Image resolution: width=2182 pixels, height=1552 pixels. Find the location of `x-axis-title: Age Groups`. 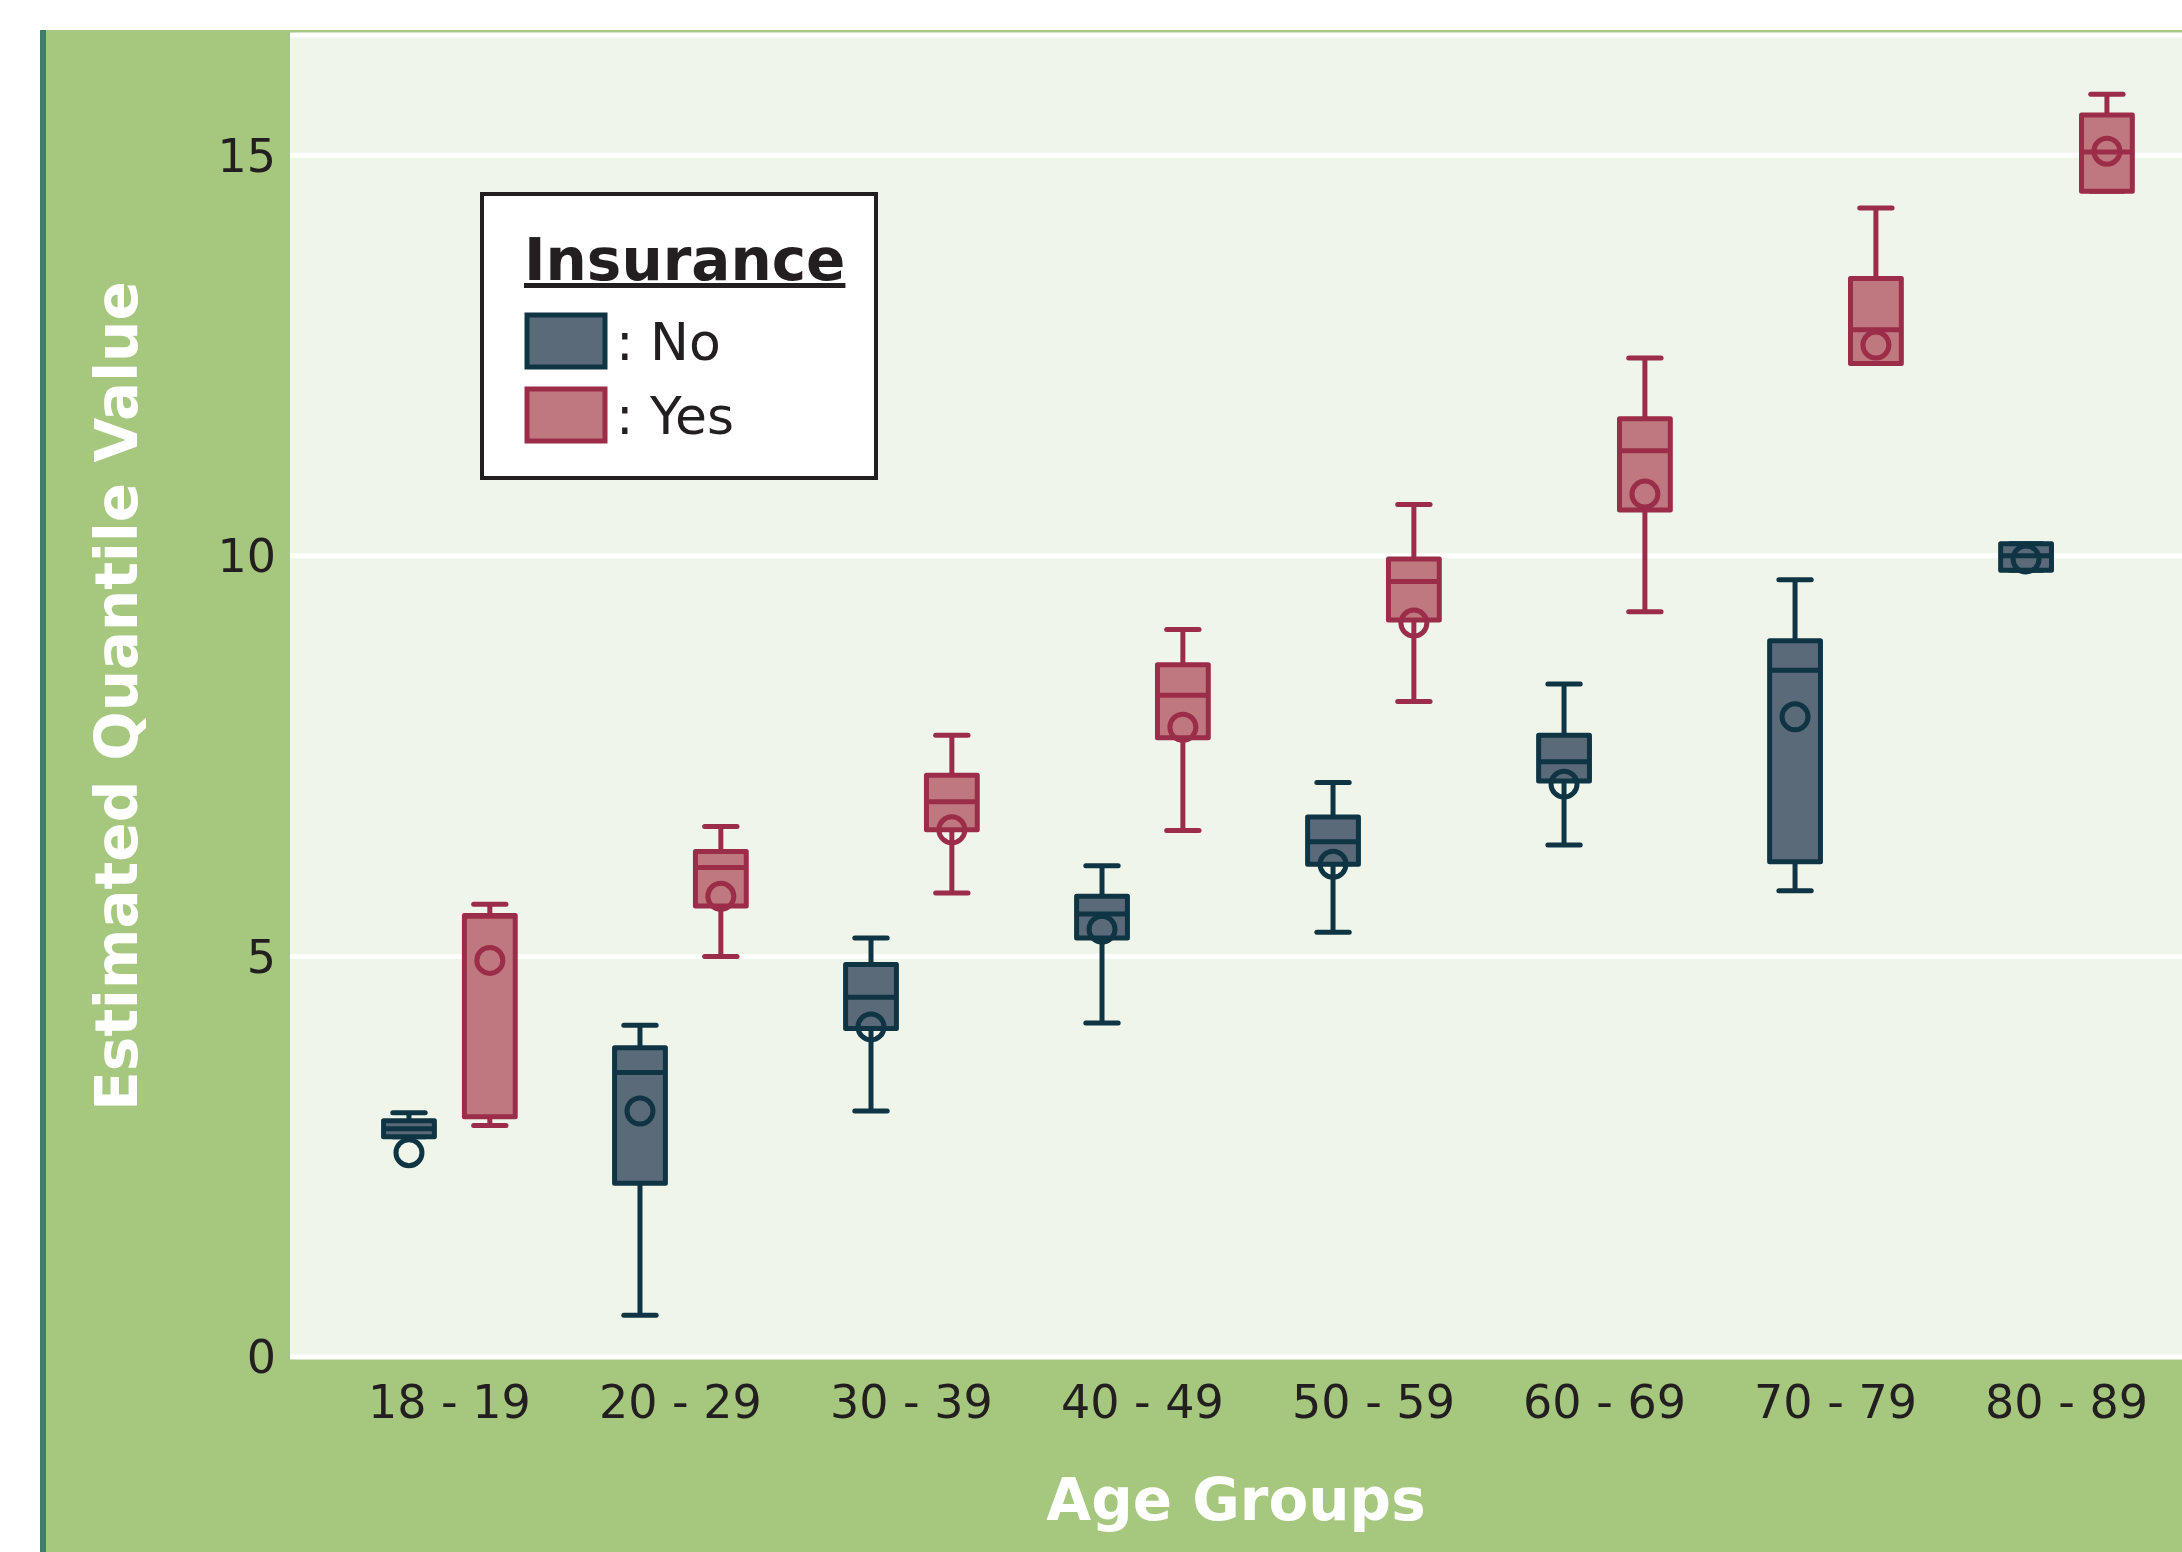

x-axis-title: Age Groups is located at coordinates (1236, 1500).